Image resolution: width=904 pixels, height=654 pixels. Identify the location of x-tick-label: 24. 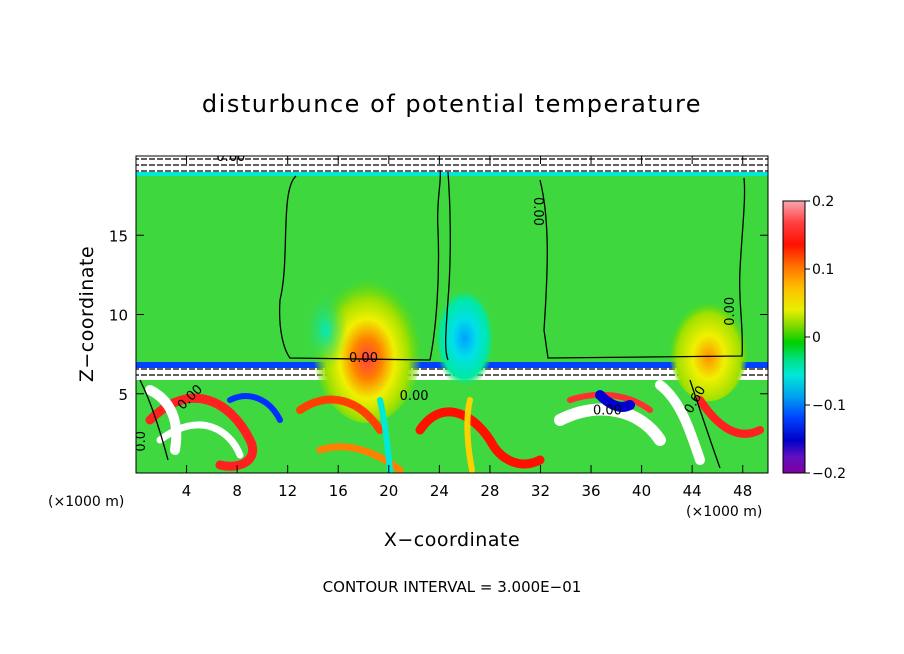
(439, 491).